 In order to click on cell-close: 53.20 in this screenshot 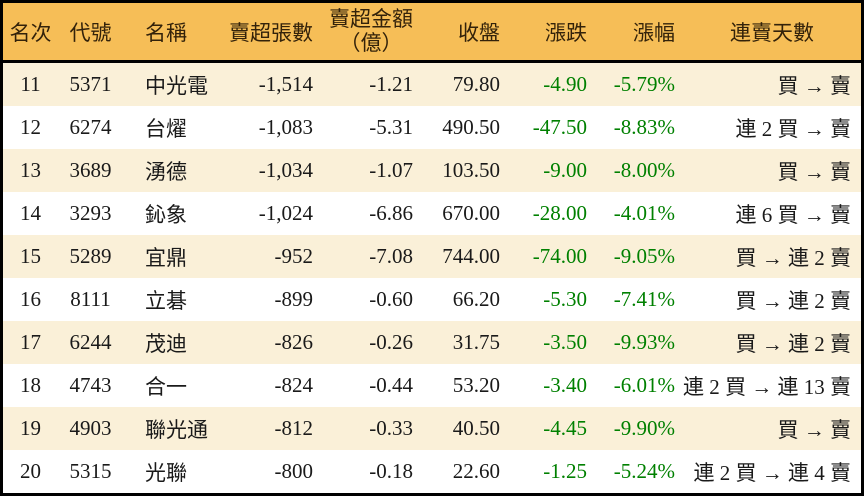, I will do `click(476, 385)`.